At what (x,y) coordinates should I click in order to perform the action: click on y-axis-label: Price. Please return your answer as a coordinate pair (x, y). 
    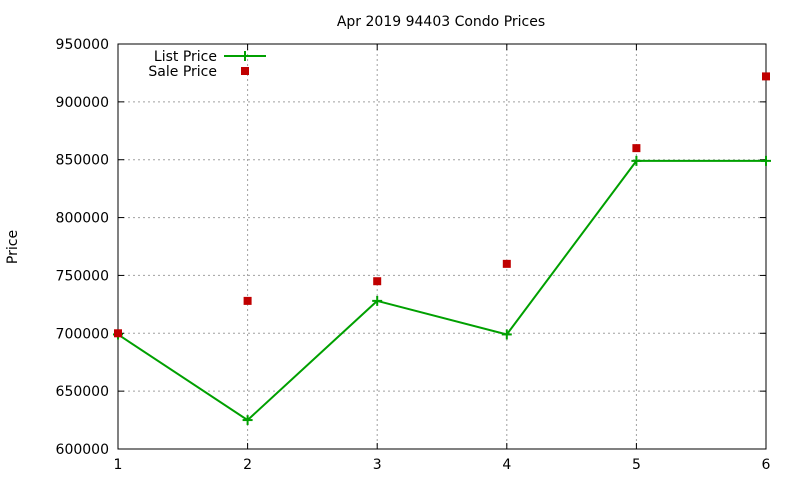
    Looking at the image, I should click on (13, 247).